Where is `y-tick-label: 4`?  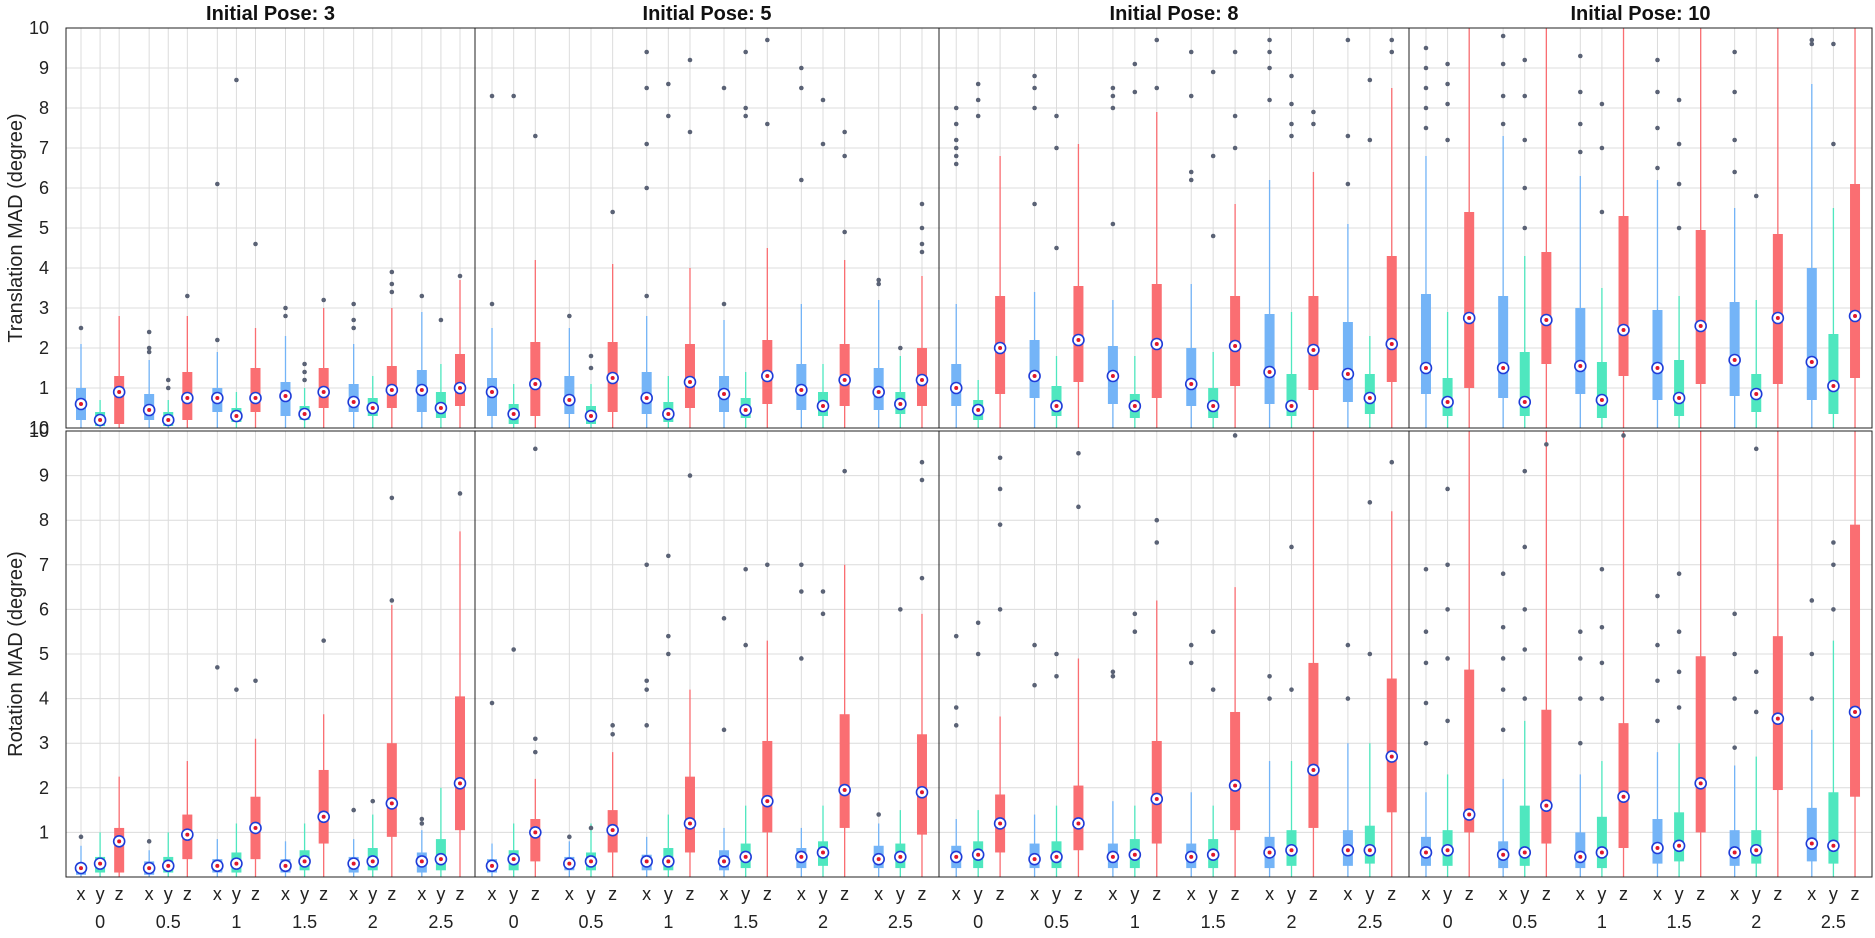 y-tick-label: 4 is located at coordinates (44, 268).